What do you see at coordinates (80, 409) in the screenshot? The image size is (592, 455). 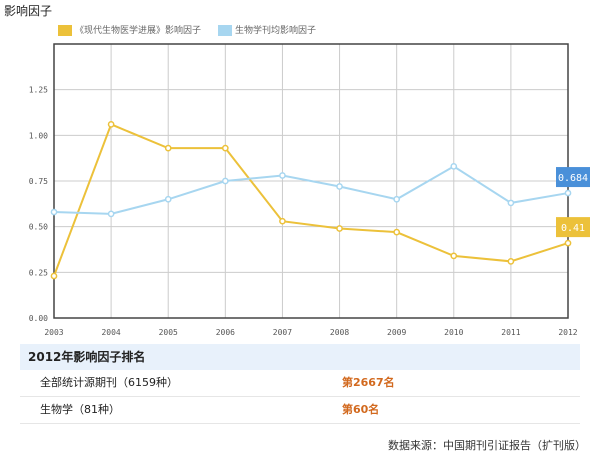 I see `ranking-label: 生物学（81种）` at bounding box center [80, 409].